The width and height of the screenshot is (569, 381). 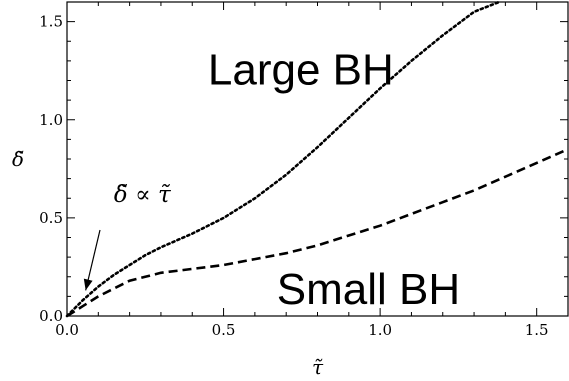 I want to click on y-axis-label: δ̃, so click(x=18, y=159).